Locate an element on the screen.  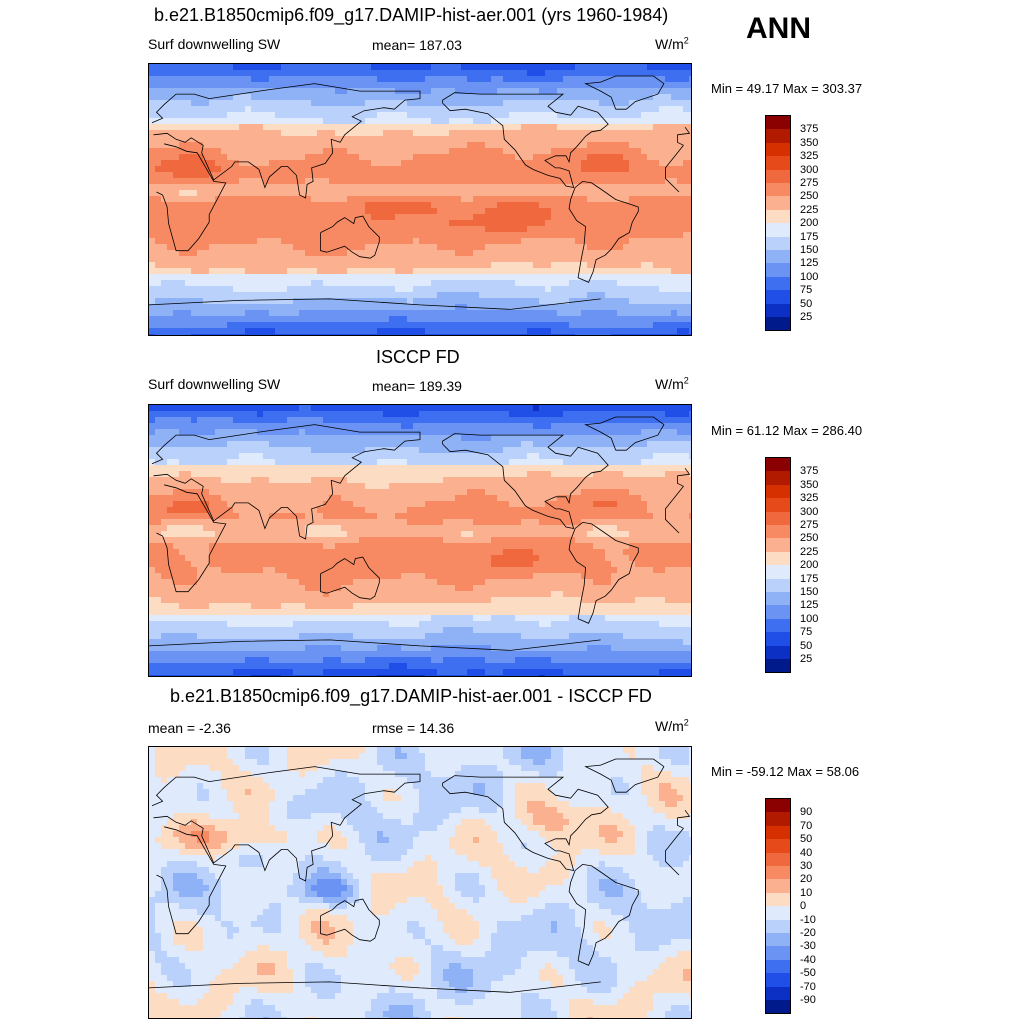
colorbar-tick-label: 300 is located at coordinates (809, 169).